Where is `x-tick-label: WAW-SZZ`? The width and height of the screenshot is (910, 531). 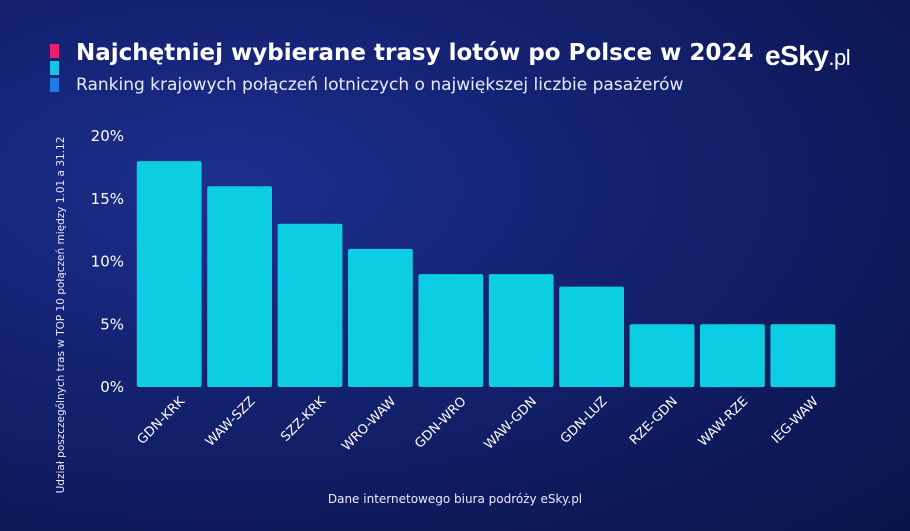 x-tick-label: WAW-SZZ is located at coordinates (231, 422).